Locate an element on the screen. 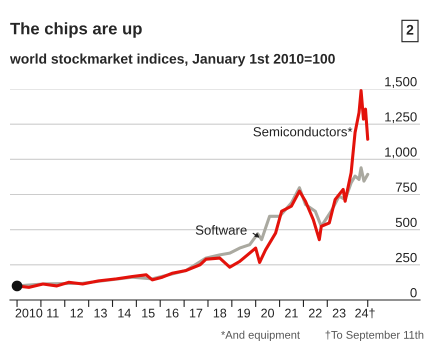 The width and height of the screenshot is (431, 347). x-tick-label: 18 is located at coordinates (220, 313).